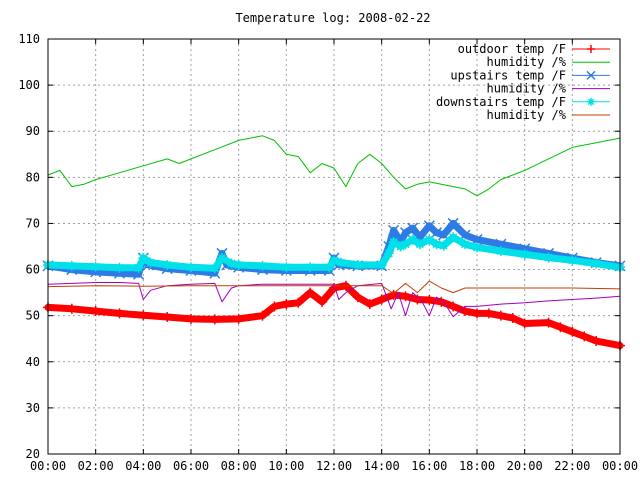 This screenshot has width=640, height=480. Describe the element at coordinates (29, 85) in the screenshot. I see `y-tick-label: 100` at that location.